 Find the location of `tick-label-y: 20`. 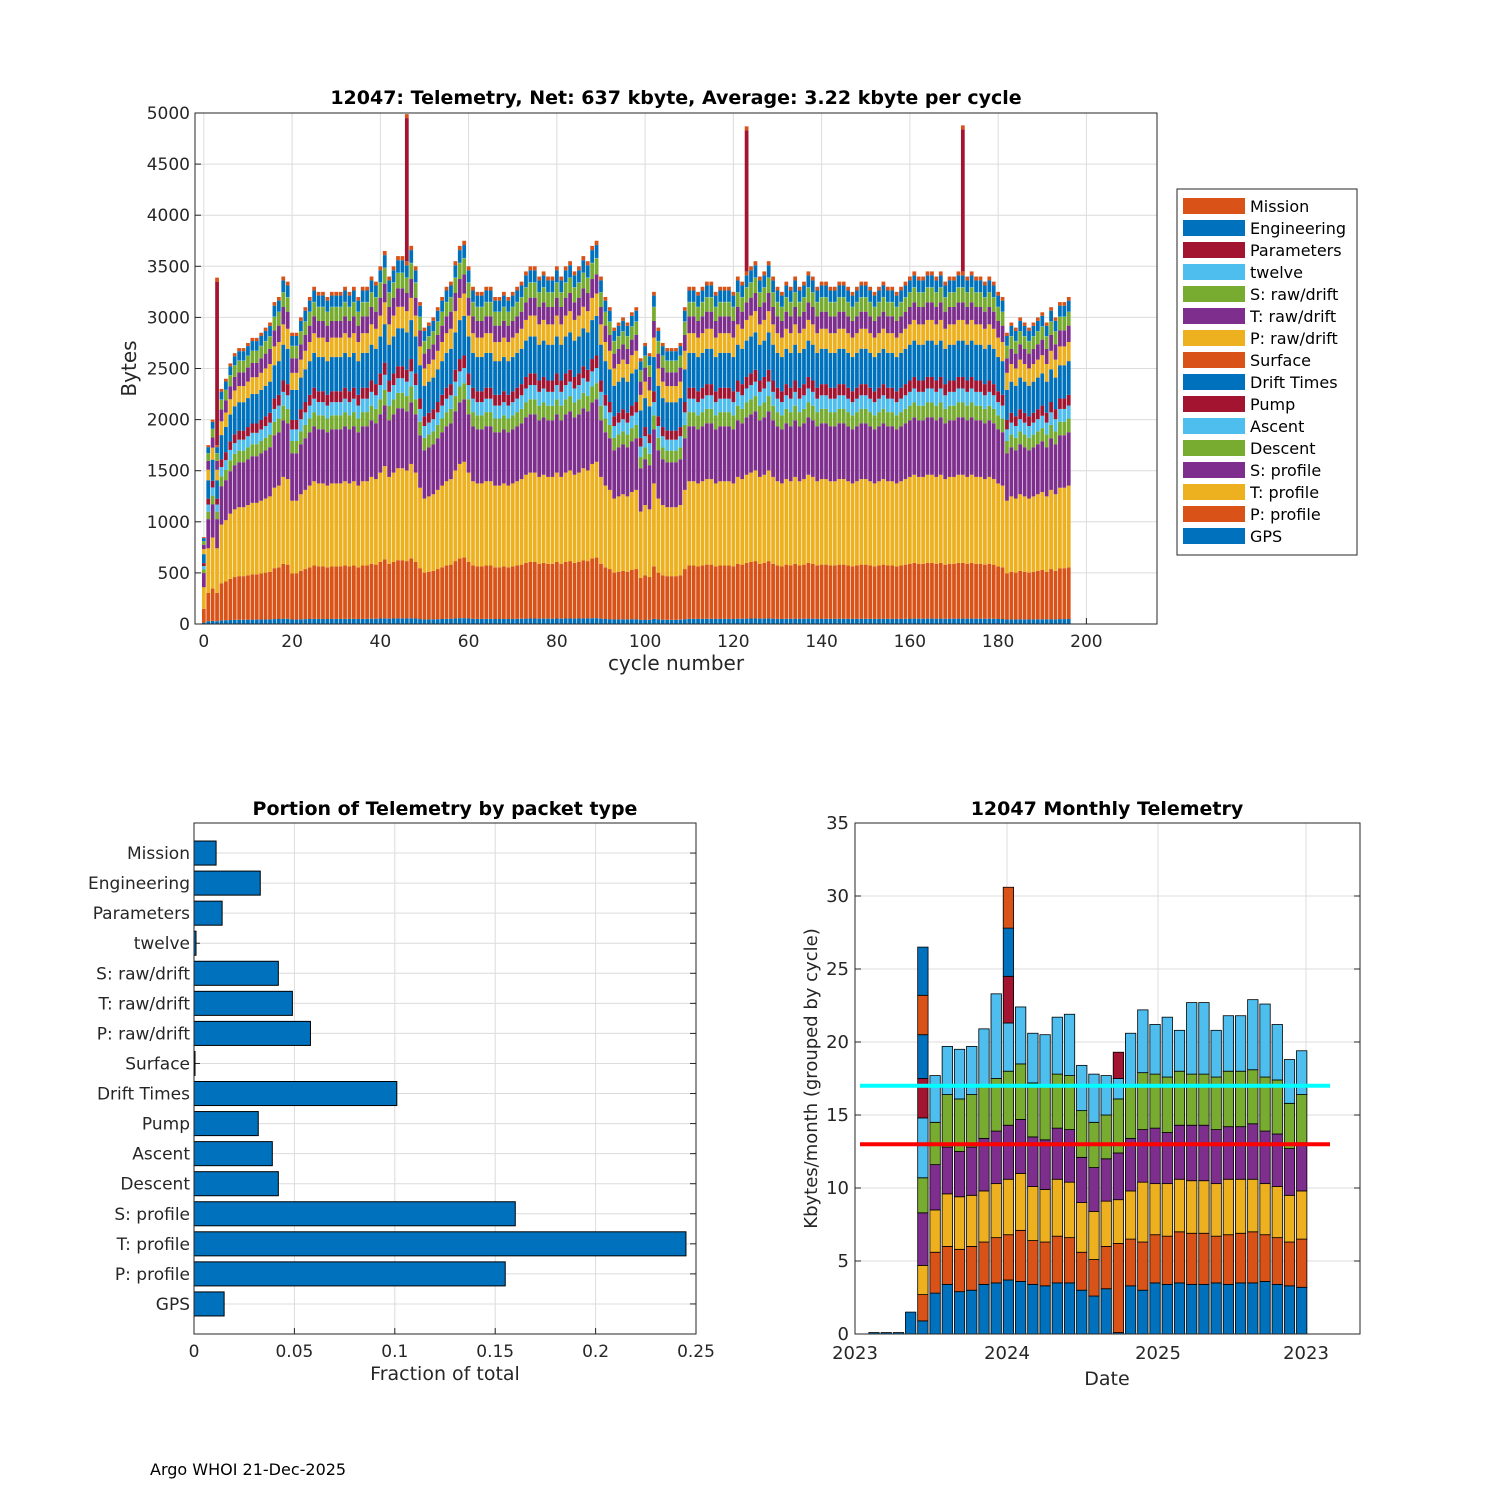

tick-label-y: 20 is located at coordinates (837, 1042).